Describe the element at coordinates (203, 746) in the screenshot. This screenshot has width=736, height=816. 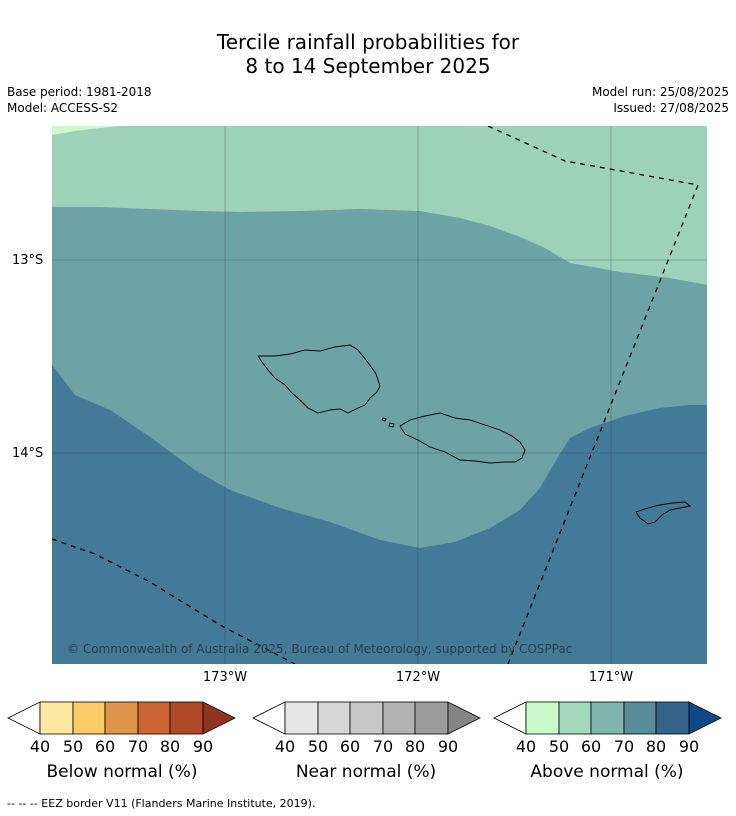
I see `below-tick-90: 90` at that location.